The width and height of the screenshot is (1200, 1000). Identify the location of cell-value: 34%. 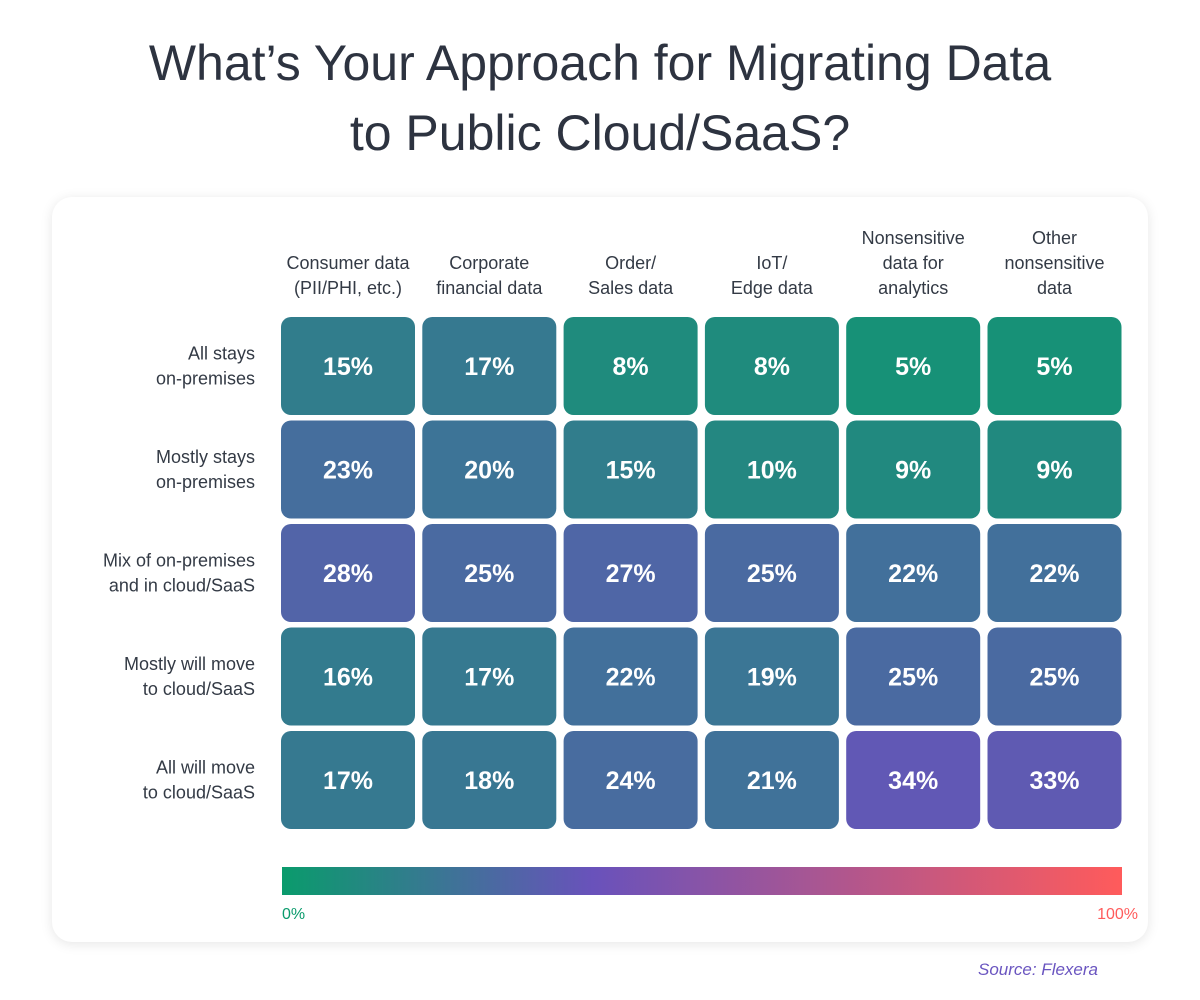
(913, 781).